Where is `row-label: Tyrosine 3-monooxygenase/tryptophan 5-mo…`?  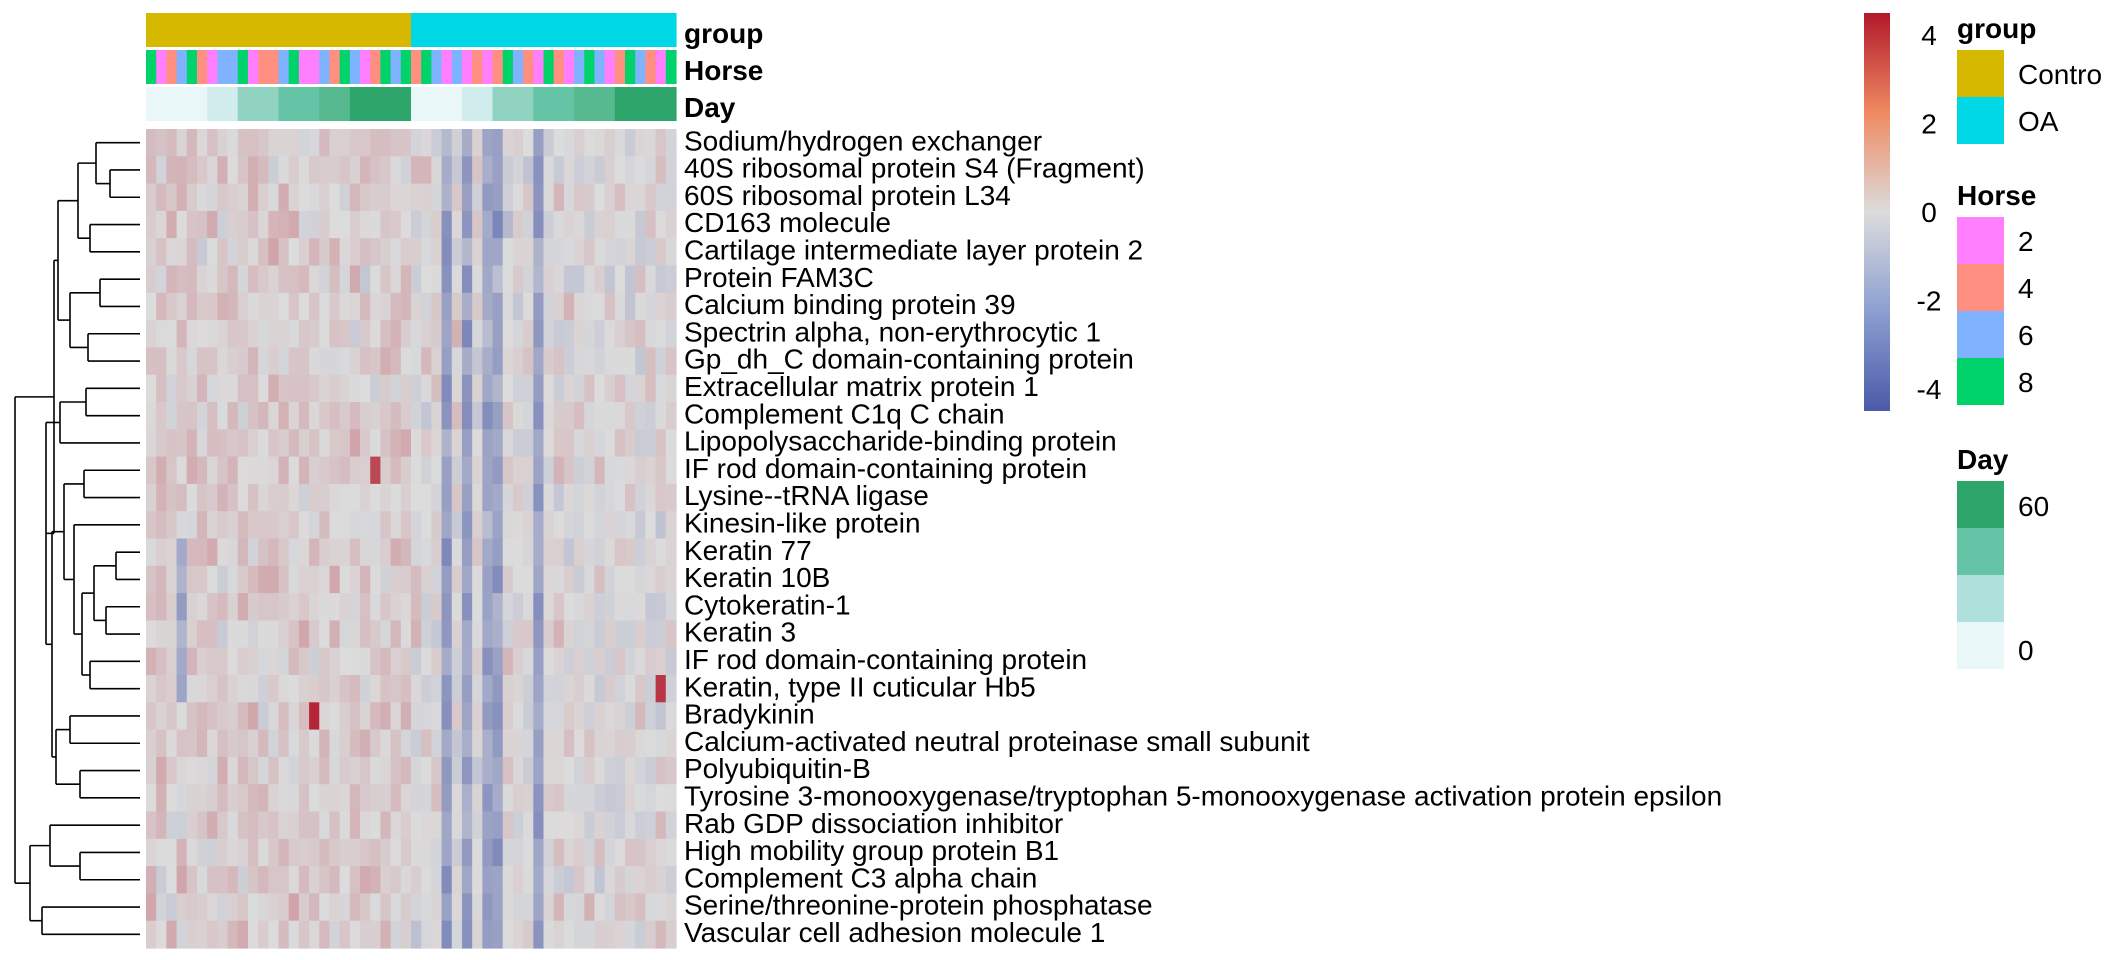
row-label: Tyrosine 3-monooxygenase/tryptophan 5-mo… is located at coordinates (1203, 796).